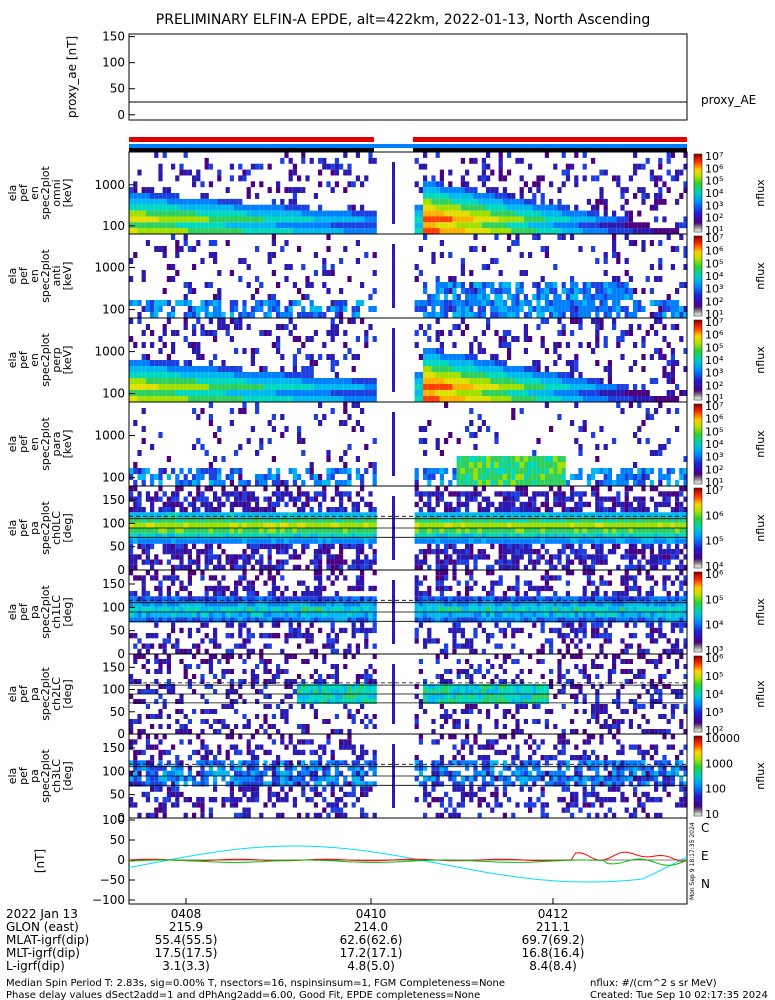 This screenshot has width=775, height=1000. What do you see at coordinates (113, 523) in the screenshot?
I see `ytick-label: 100` at bounding box center [113, 523].